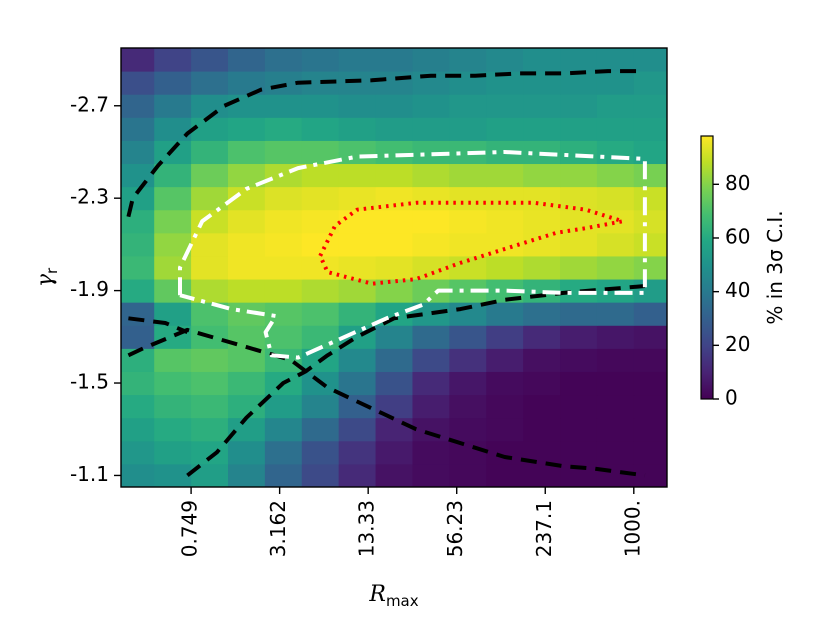 The image size is (830, 623). Describe the element at coordinates (411, 522) in the screenshot. I see `x-axis-ticks: 0.749 3.162 13.33 56.23 237.1 1000.` at that location.